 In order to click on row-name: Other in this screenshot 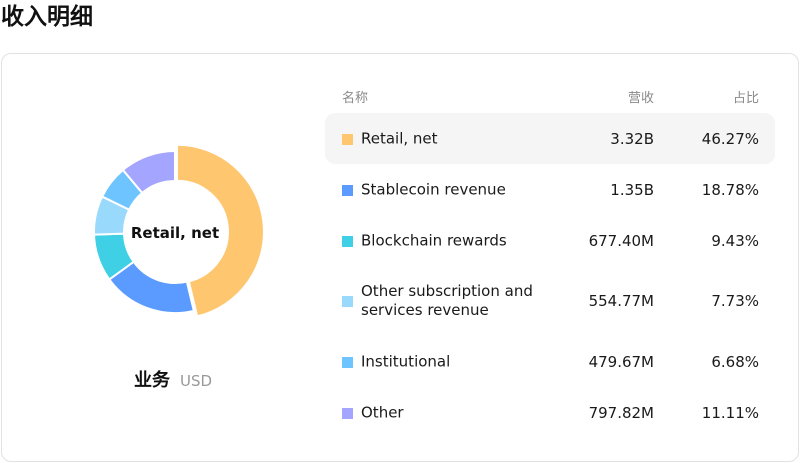, I will do `click(382, 412)`.